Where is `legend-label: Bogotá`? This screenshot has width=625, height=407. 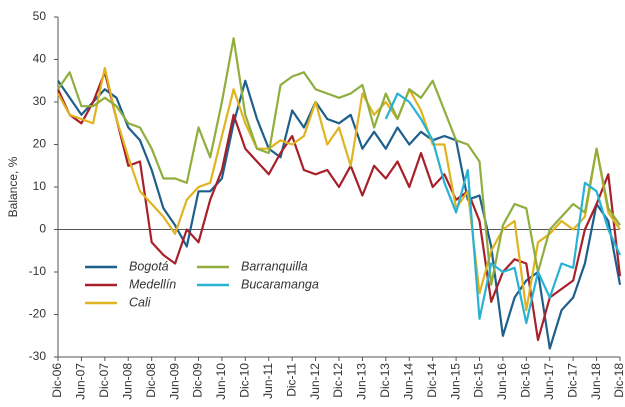 legend-label: Bogotá is located at coordinates (149, 266).